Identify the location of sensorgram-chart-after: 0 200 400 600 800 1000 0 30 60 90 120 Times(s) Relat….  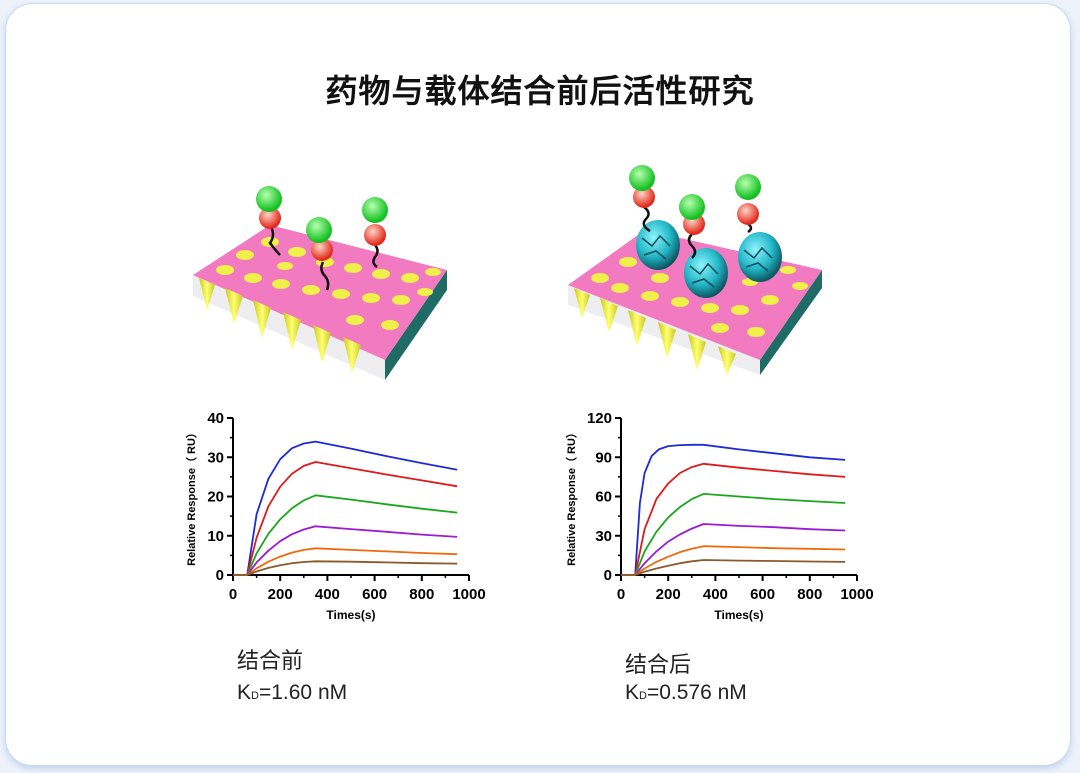
(719, 516).